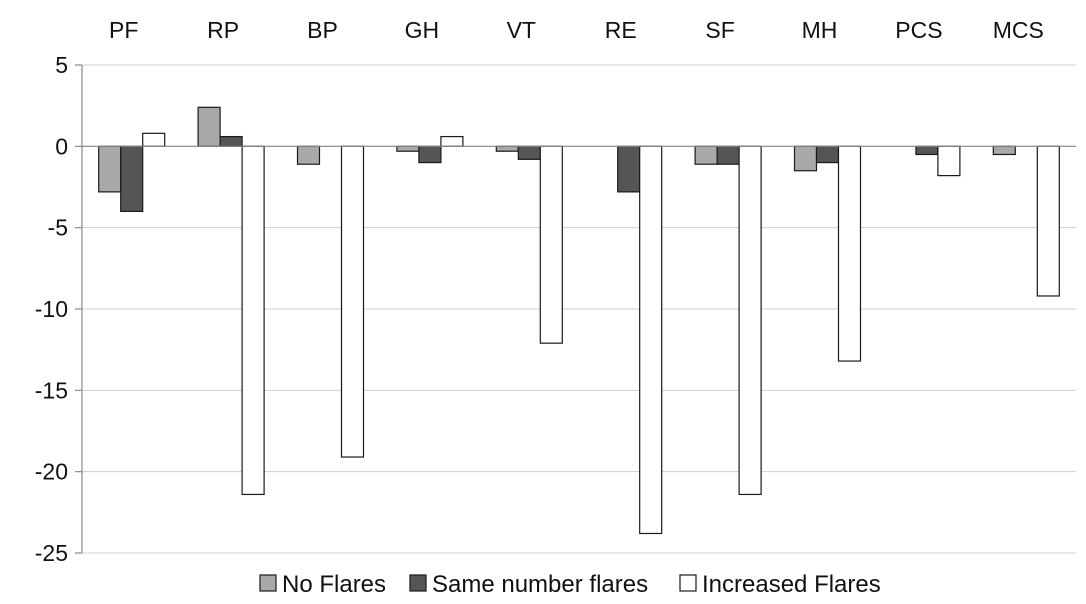 The width and height of the screenshot is (1086, 604). I want to click on bar-pf-no-flares, so click(110, 169).